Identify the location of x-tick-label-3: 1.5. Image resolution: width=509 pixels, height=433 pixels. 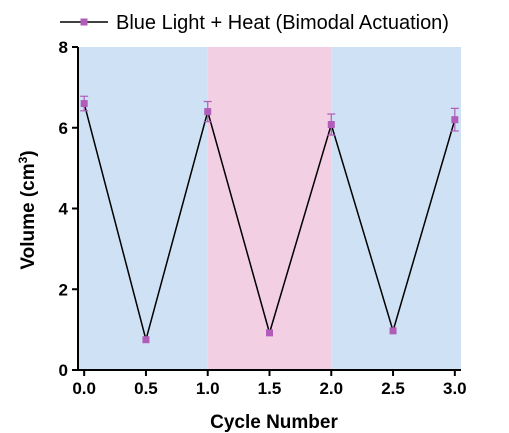
(270, 388).